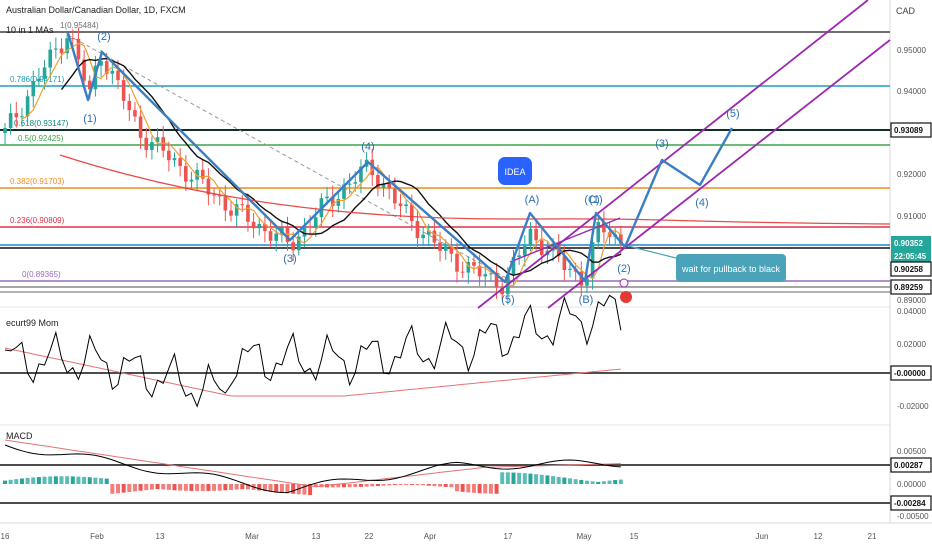 The height and width of the screenshot is (550, 932). I want to click on wave-label: (2), so click(103, 37).